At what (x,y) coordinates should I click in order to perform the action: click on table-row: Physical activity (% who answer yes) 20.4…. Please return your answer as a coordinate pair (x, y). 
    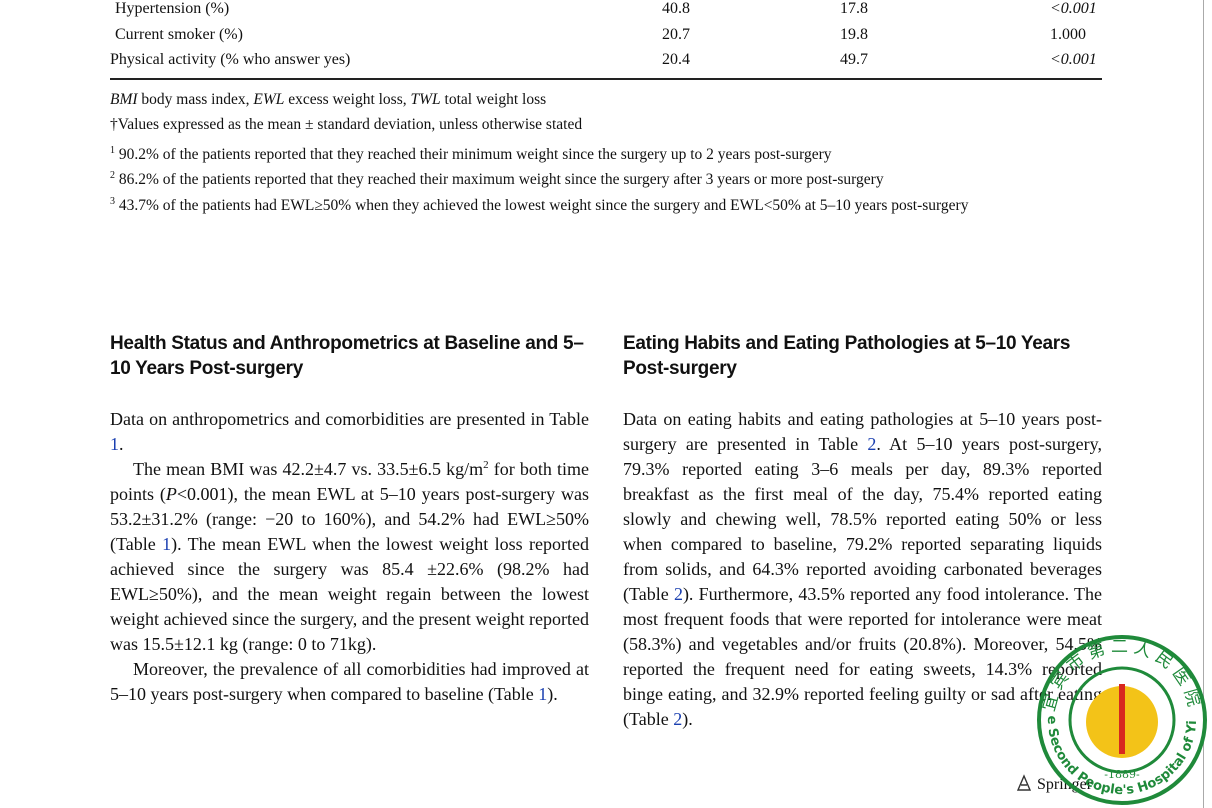
    Looking at the image, I should click on (606, 59).